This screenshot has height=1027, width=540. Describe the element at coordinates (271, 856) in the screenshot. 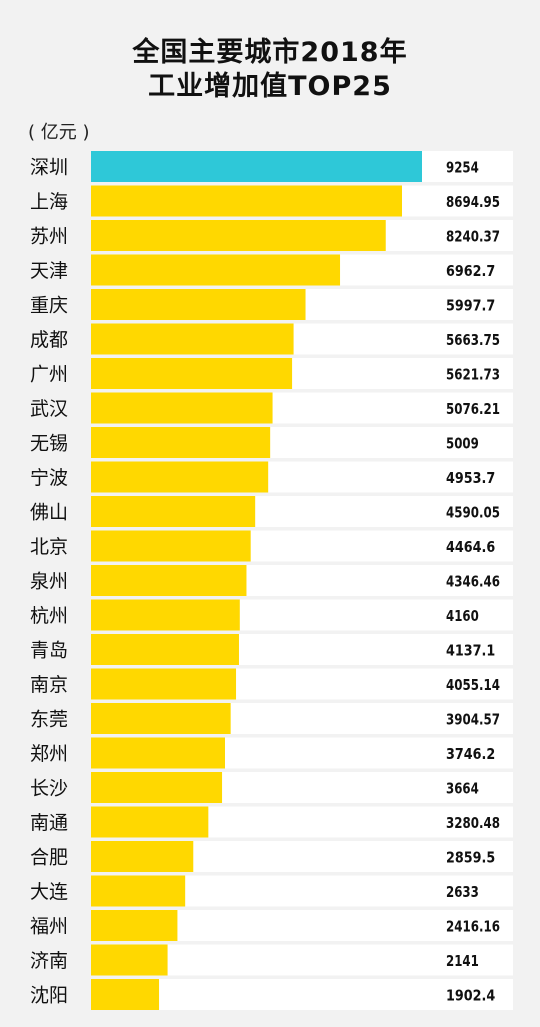

I see `bar-row: 合肥 2859.5` at that location.